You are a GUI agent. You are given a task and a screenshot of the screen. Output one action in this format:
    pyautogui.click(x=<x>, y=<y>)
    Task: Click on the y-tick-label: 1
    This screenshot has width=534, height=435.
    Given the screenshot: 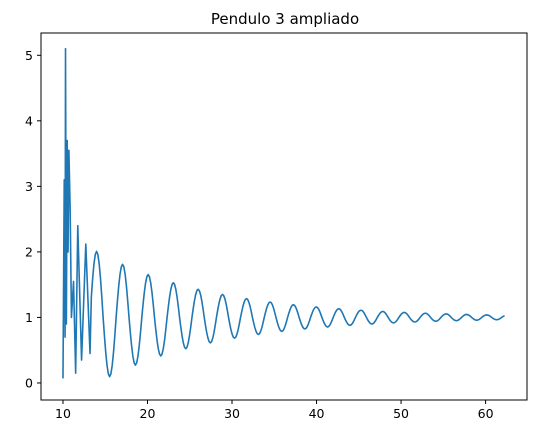 What is the action you would take?
    pyautogui.click(x=29, y=317)
    